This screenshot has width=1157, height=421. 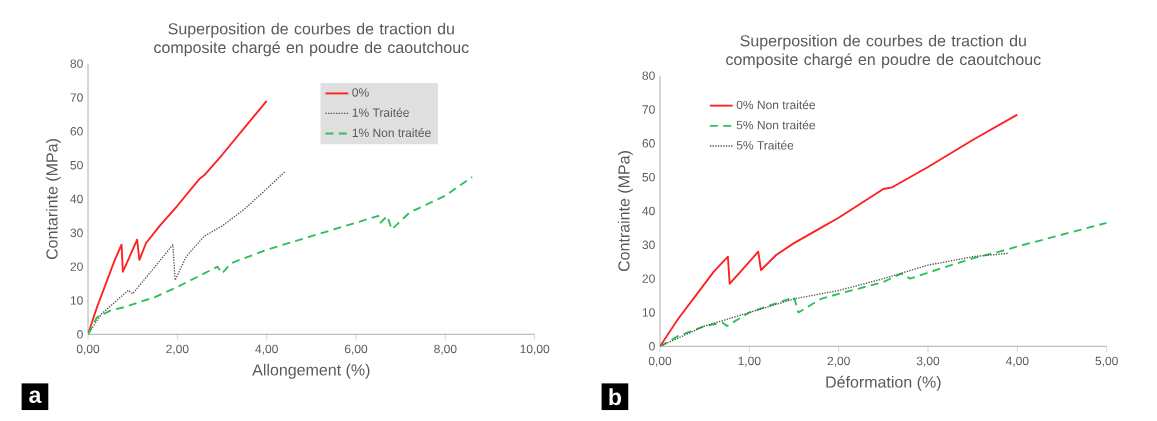 I want to click on legend-label: 0%, so click(x=360, y=92).